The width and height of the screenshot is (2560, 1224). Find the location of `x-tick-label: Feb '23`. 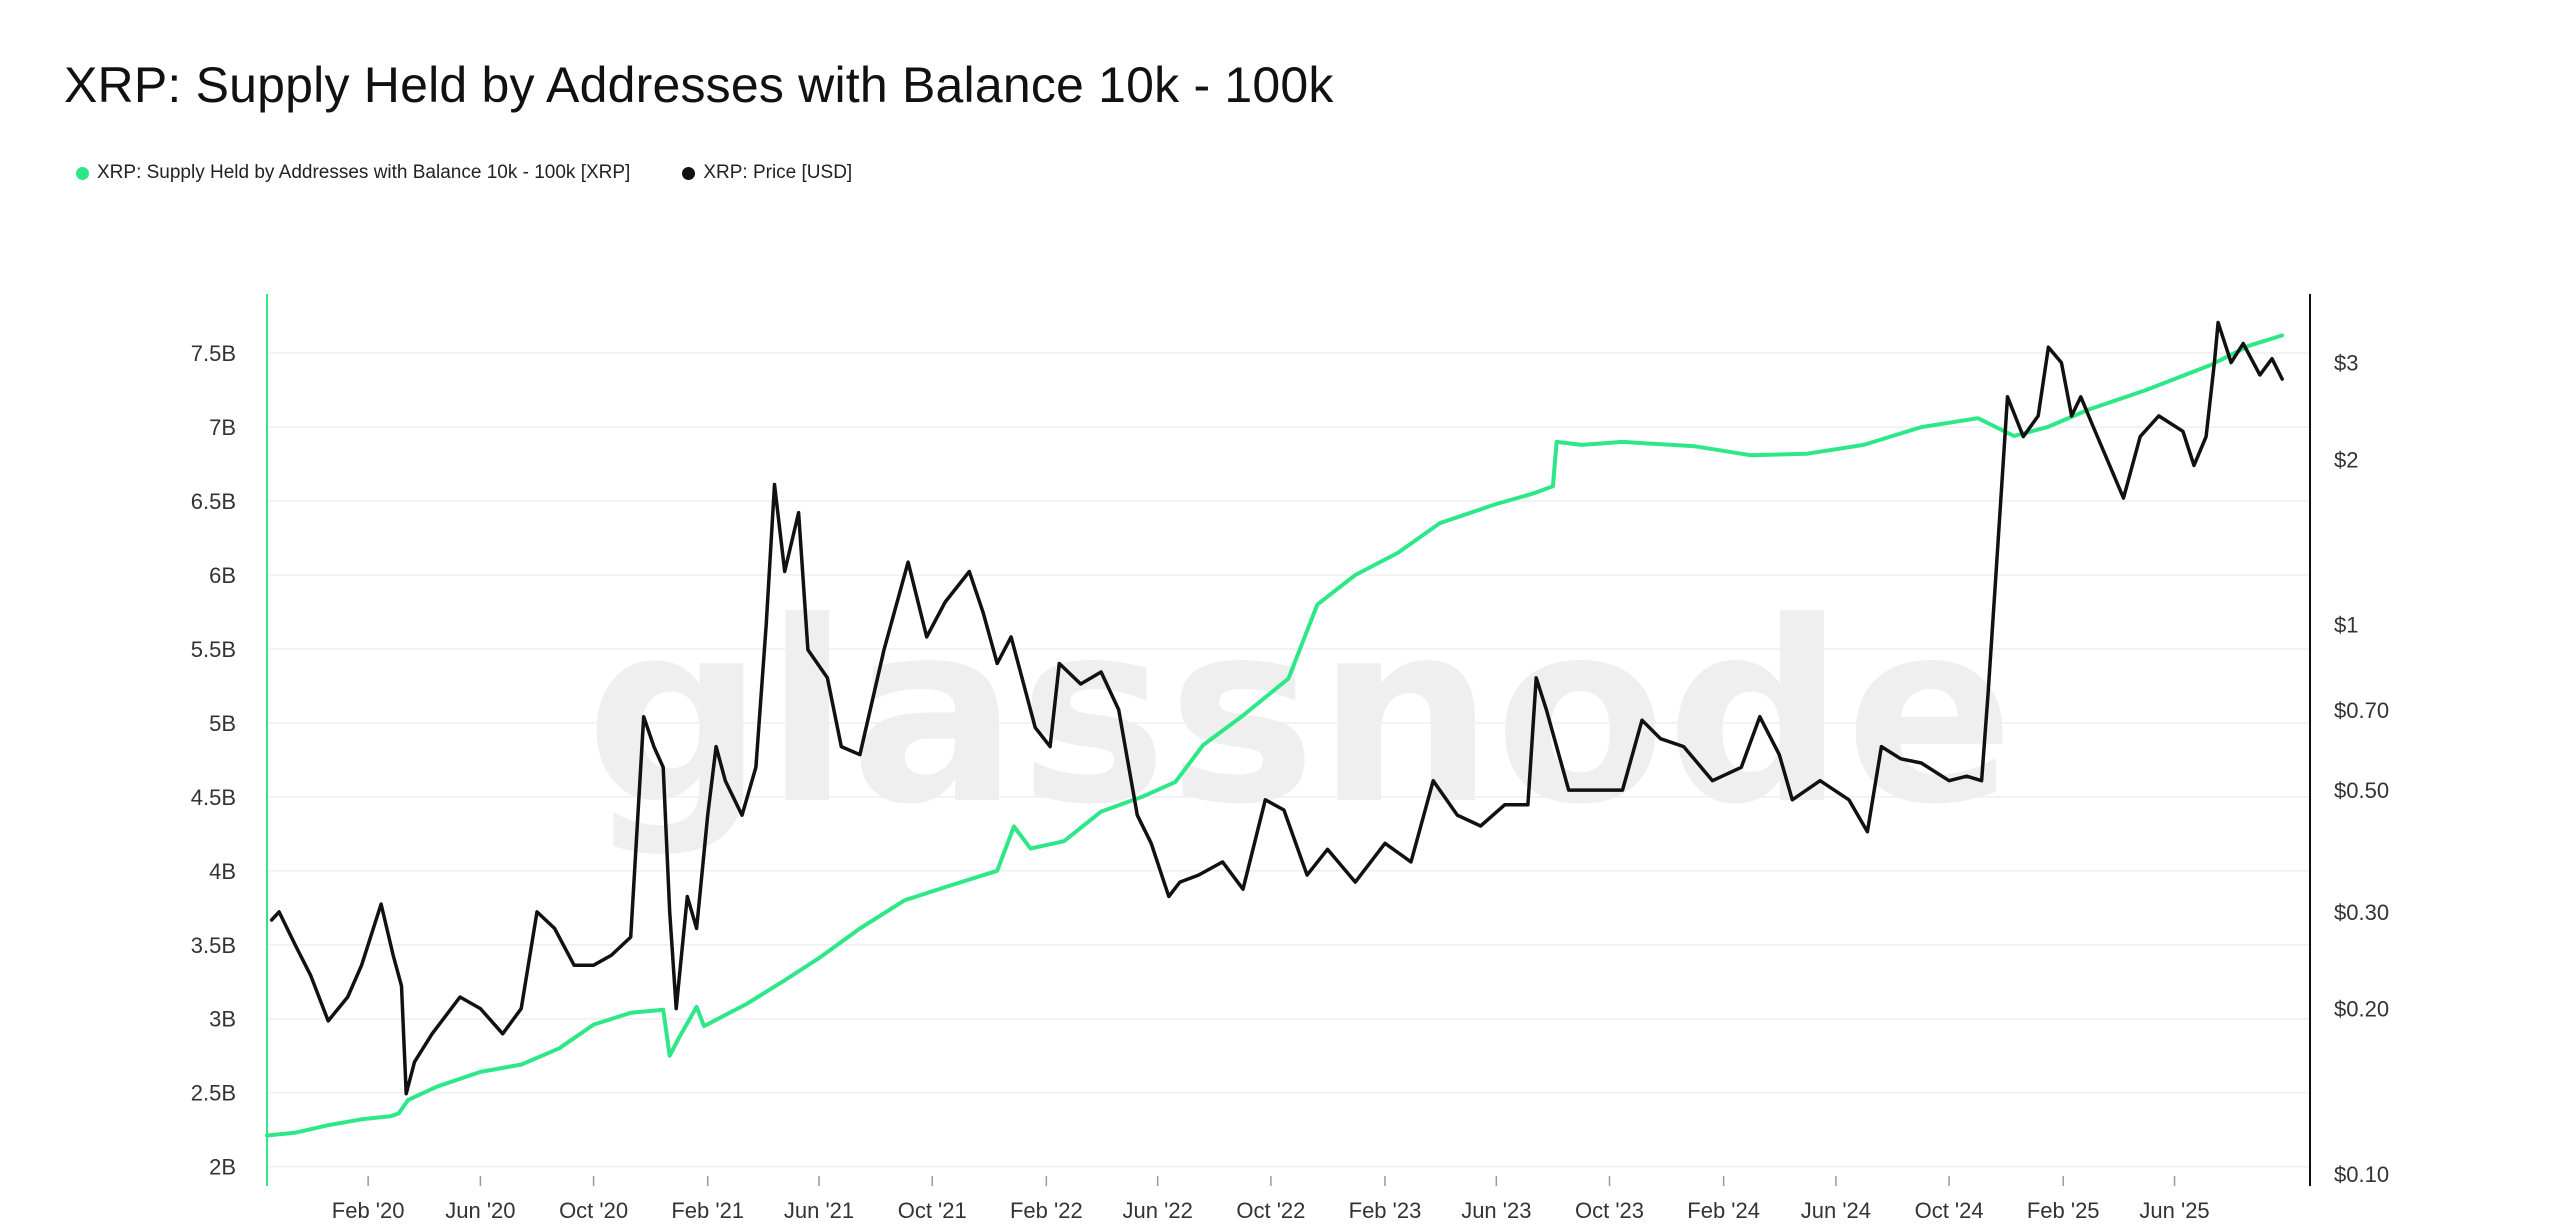

x-tick-label: Feb '23 is located at coordinates (1385, 1210).